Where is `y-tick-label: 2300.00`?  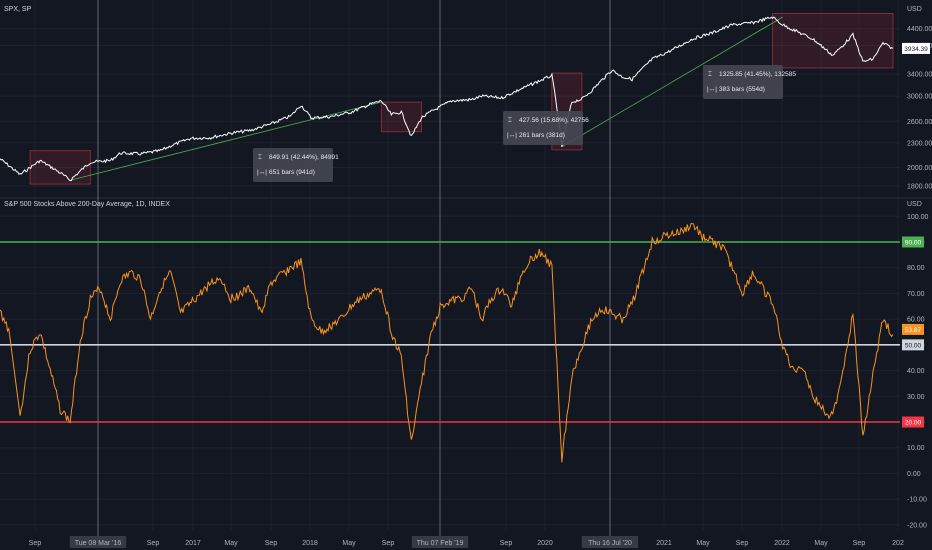 y-tick-label: 2300.00 is located at coordinates (919, 143).